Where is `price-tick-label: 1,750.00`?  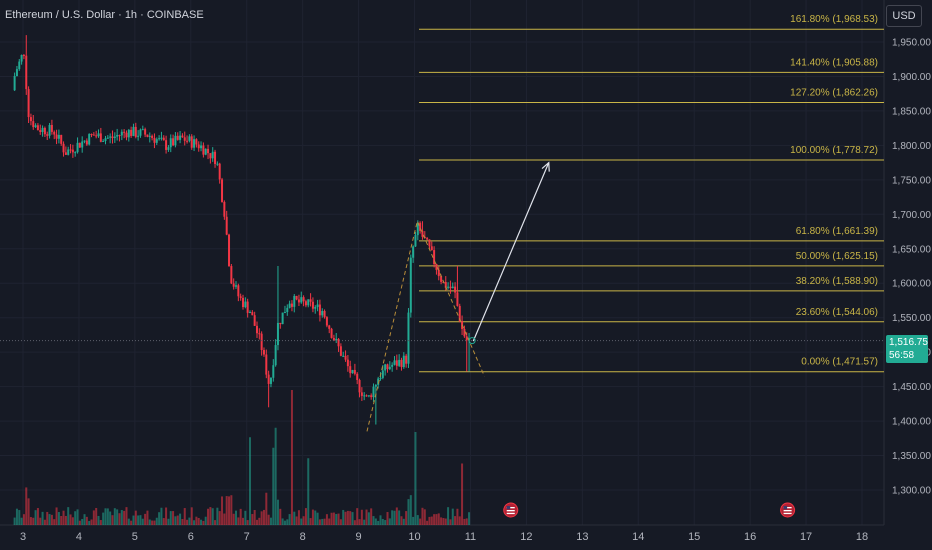 price-tick-label: 1,750.00 is located at coordinates (911, 180).